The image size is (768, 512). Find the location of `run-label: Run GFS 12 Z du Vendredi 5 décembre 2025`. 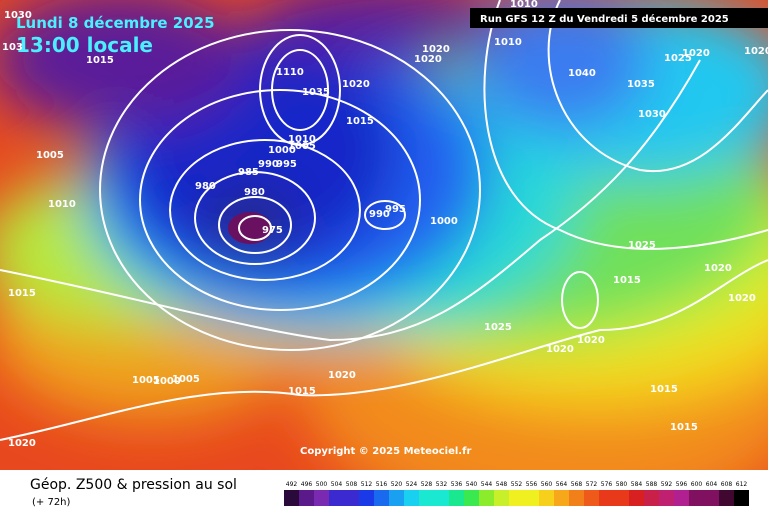

run-label: Run GFS 12 Z du Vendredi 5 décembre 2025 is located at coordinates (604, 19).